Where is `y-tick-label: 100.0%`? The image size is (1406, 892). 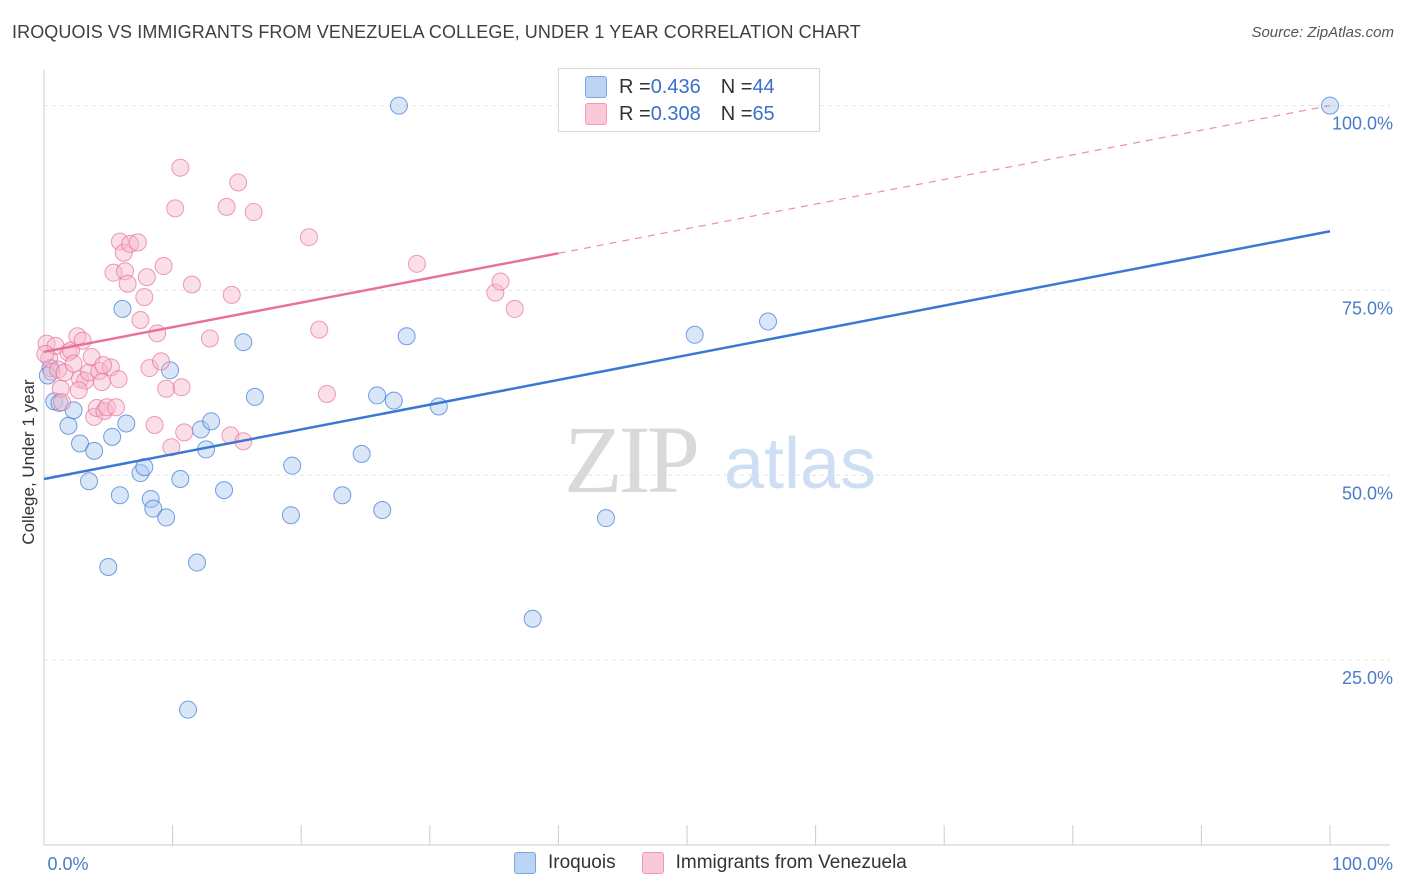 y-tick-label: 100.0% is located at coordinates (1362, 124).